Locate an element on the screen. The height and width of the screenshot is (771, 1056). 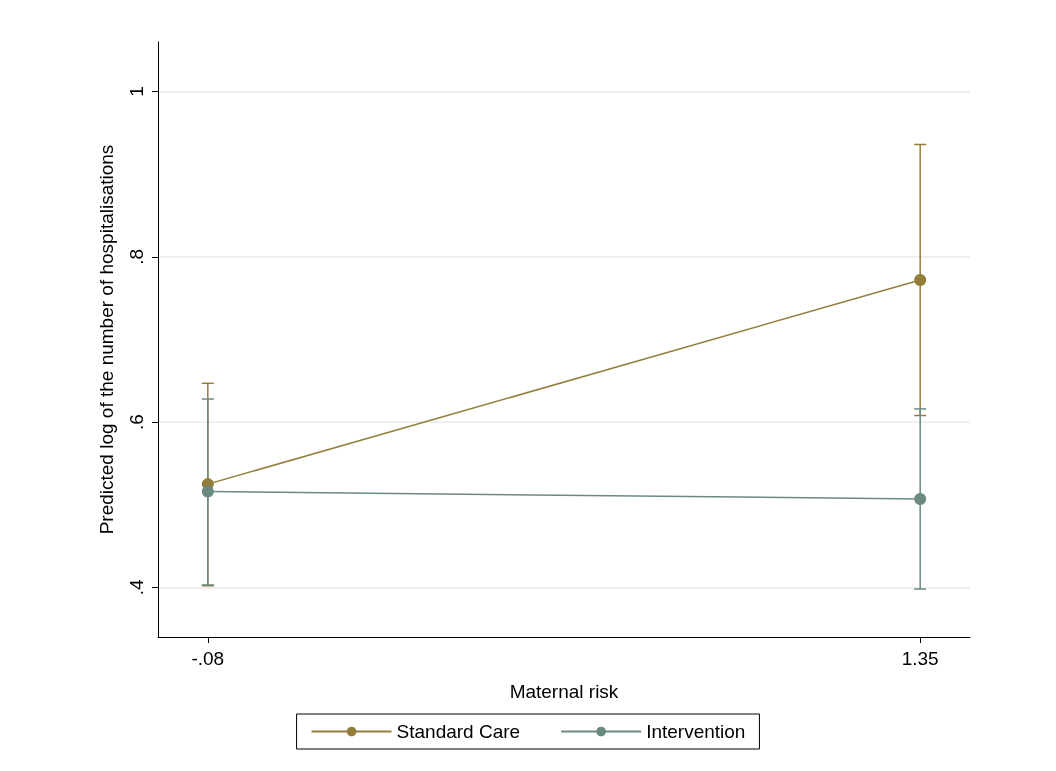
legend-label: Intervention is located at coordinates (696, 731).